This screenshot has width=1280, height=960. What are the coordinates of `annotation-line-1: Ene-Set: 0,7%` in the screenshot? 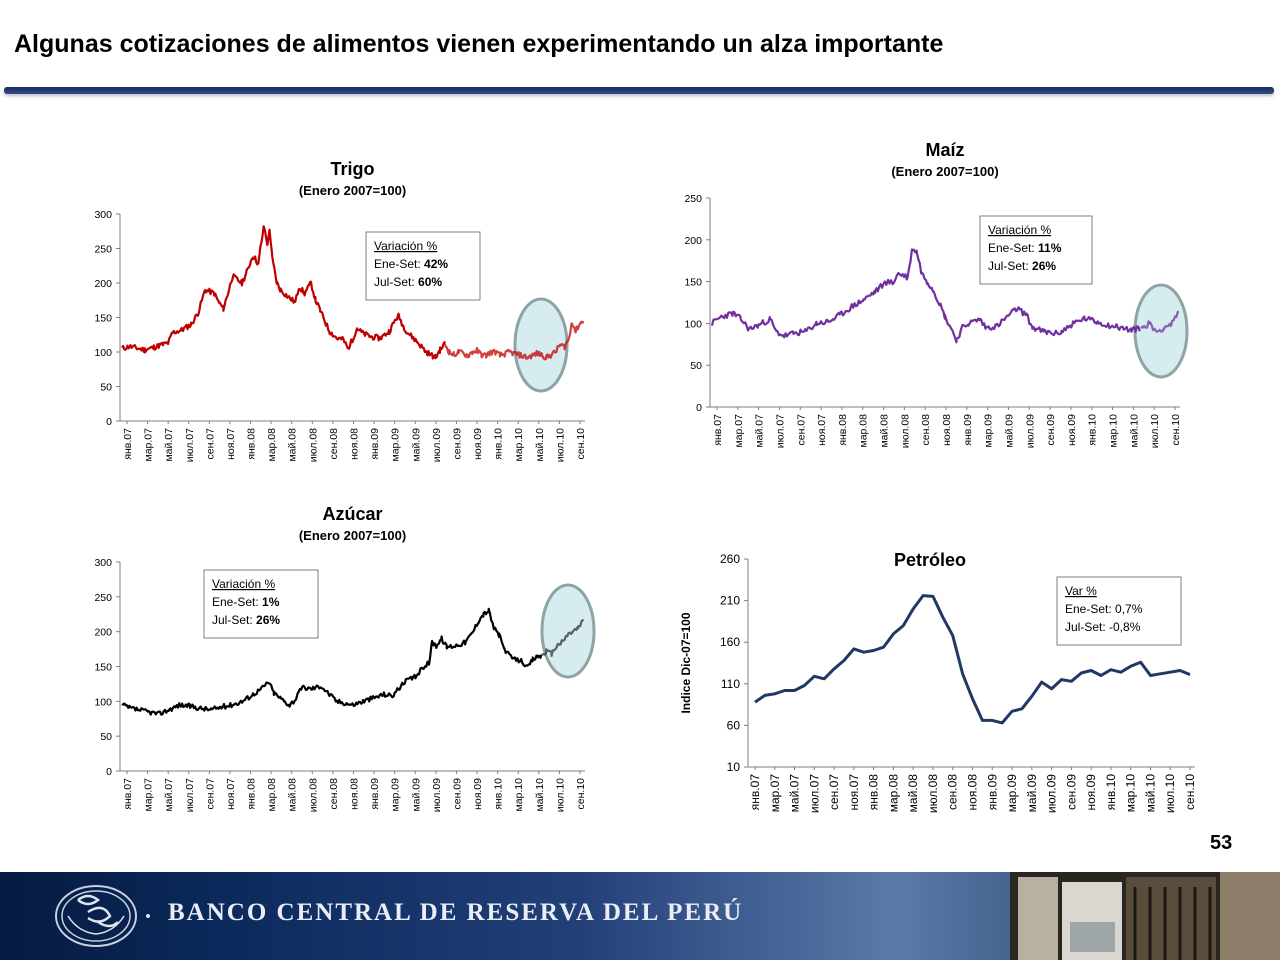 It's located at (1104, 609).